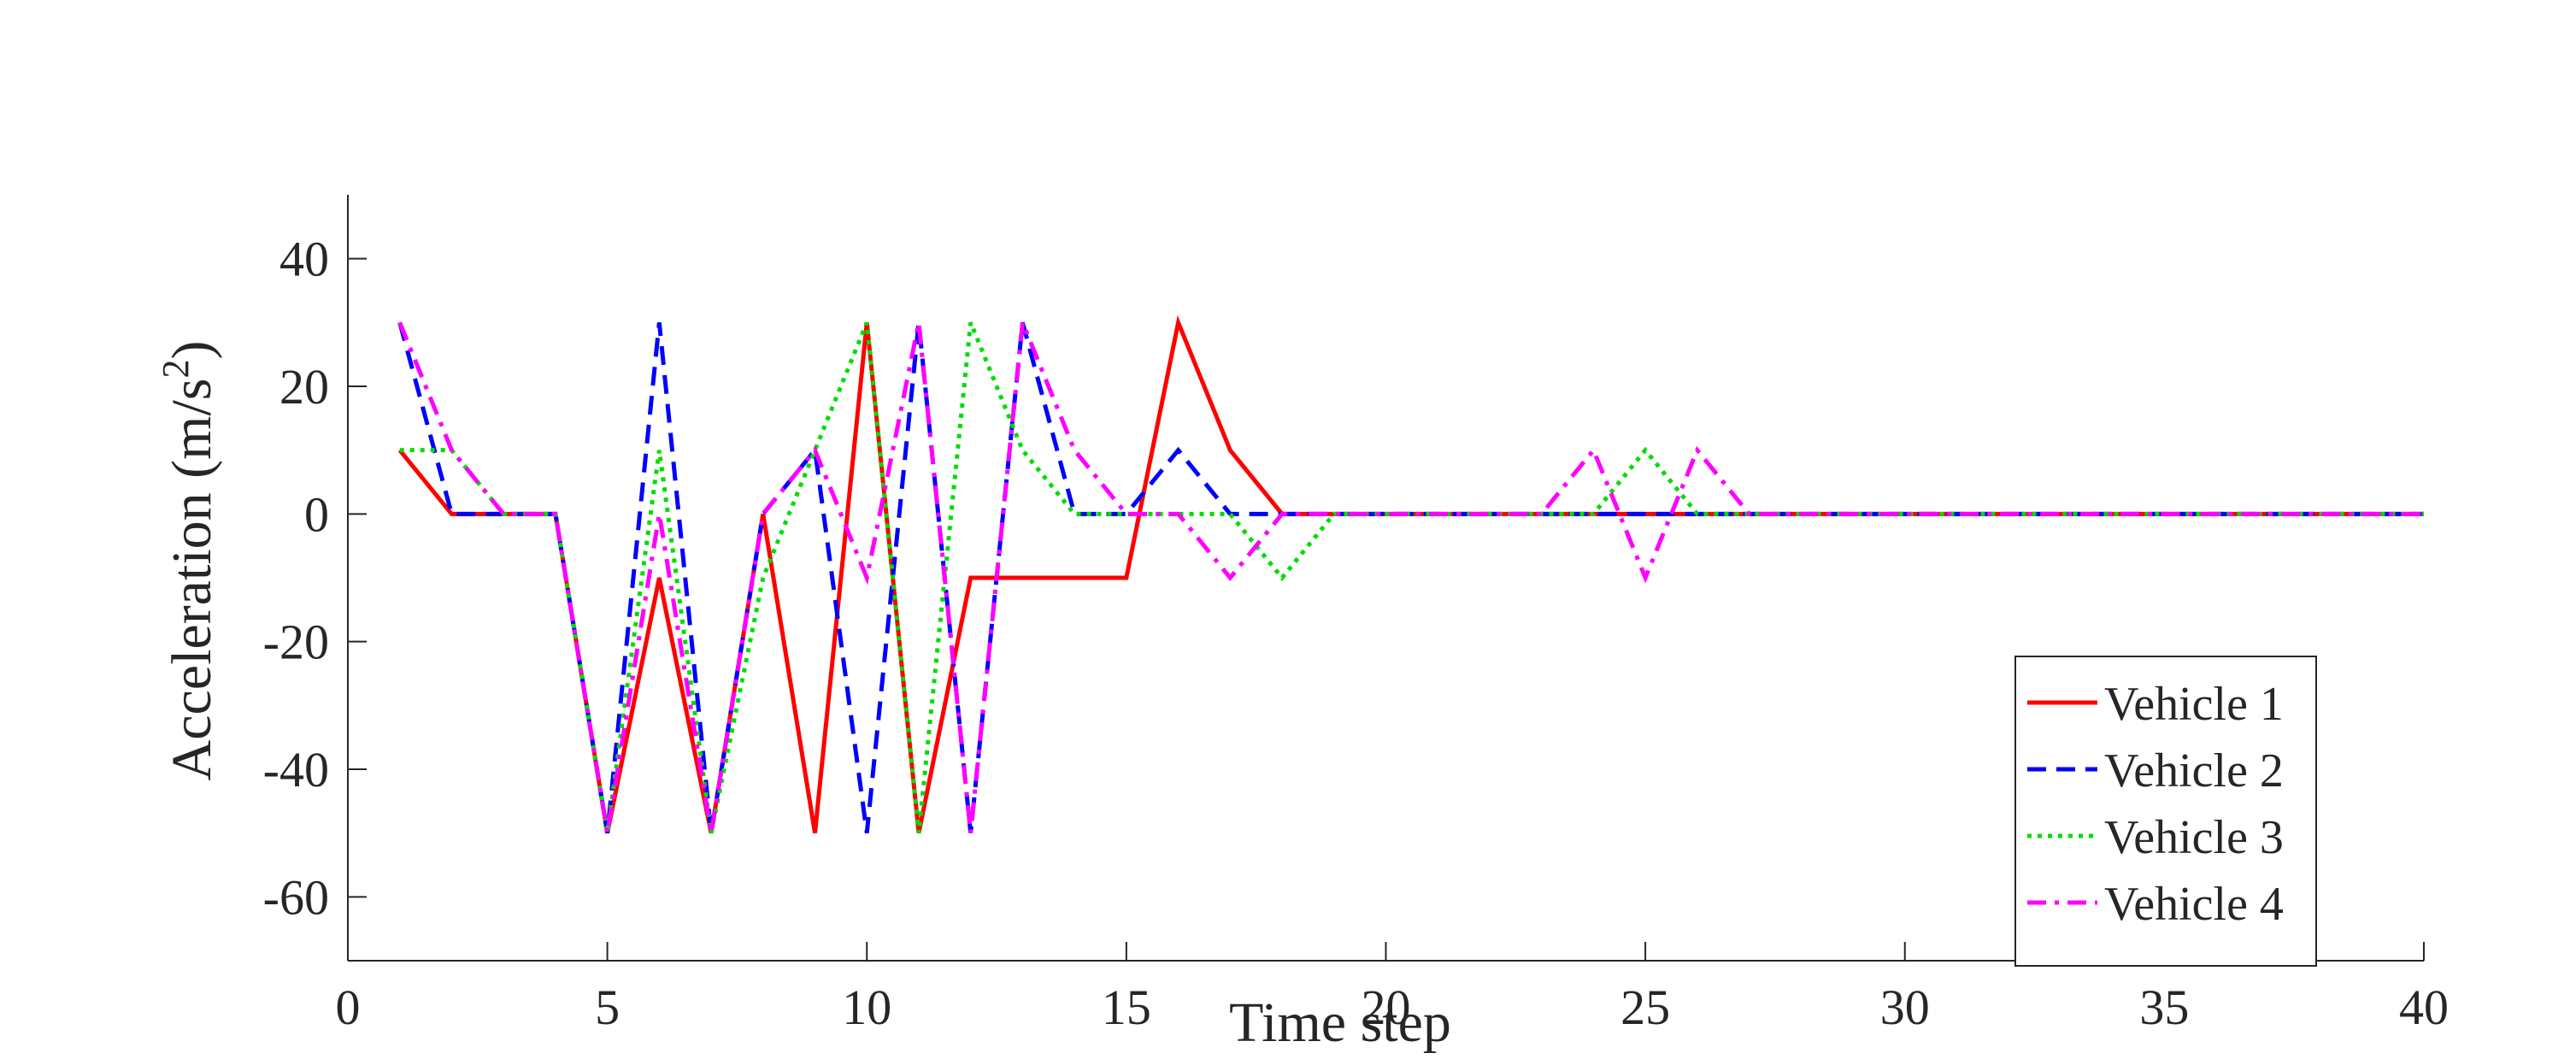 This screenshot has height=1059, width=2576. Describe the element at coordinates (304, 259) in the screenshot. I see `y-tick-label: 40` at that location.